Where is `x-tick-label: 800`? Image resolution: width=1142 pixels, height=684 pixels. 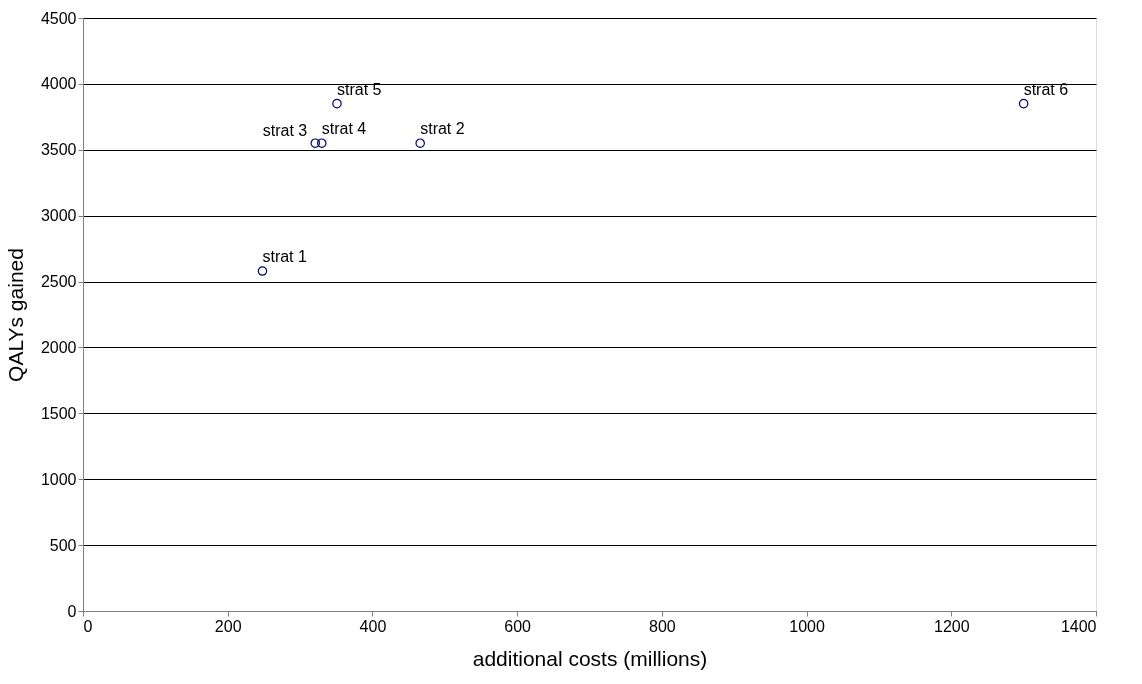
x-tick-label: 800 is located at coordinates (662, 626).